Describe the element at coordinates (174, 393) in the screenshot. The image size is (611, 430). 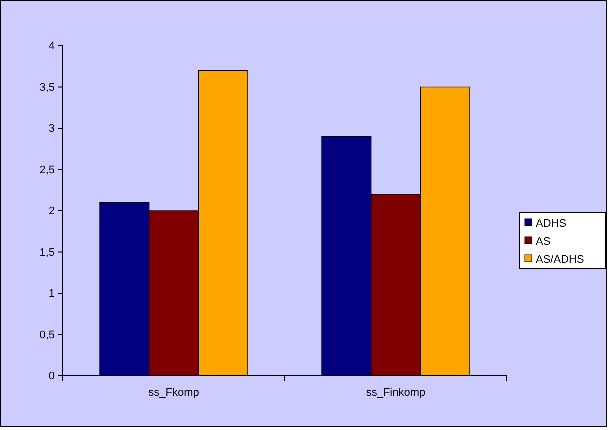
I see `x-tick-label: ss_Fkomp` at that location.